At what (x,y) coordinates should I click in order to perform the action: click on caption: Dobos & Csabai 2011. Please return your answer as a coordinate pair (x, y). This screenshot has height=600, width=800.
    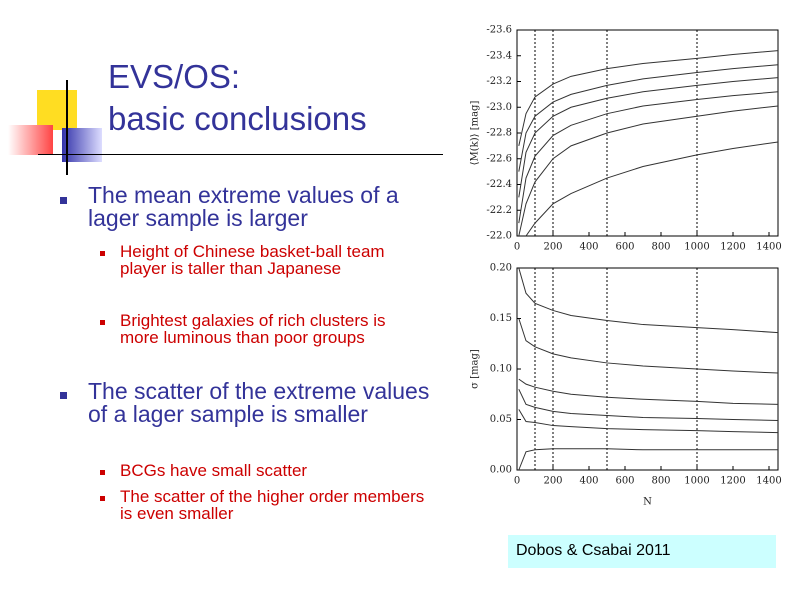
    Looking at the image, I should click on (593, 550).